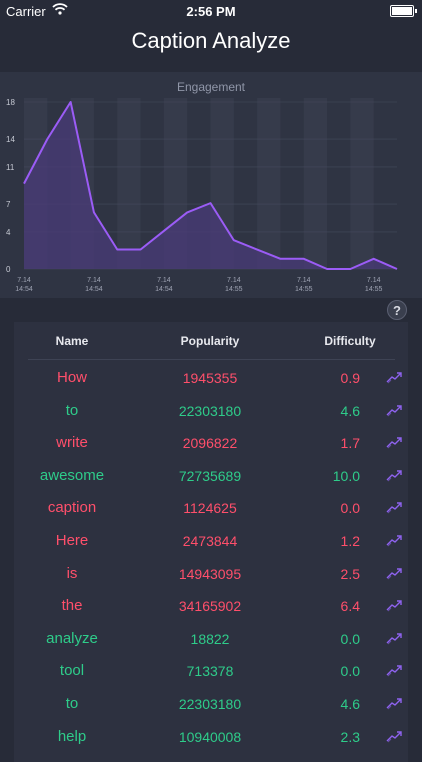 The height and width of the screenshot is (762, 422). Describe the element at coordinates (72, 508) in the screenshot. I see `keyword-name: caption` at that location.